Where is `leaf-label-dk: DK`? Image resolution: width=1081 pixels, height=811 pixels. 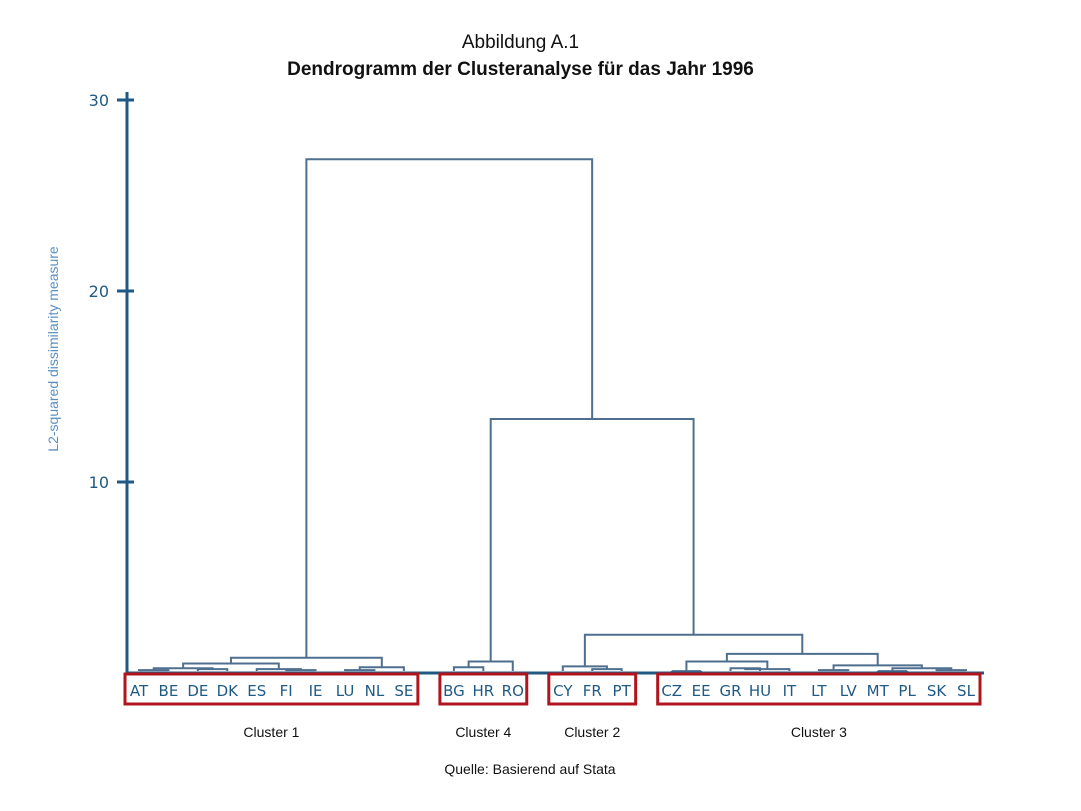
leaf-label-dk: DK is located at coordinates (228, 691).